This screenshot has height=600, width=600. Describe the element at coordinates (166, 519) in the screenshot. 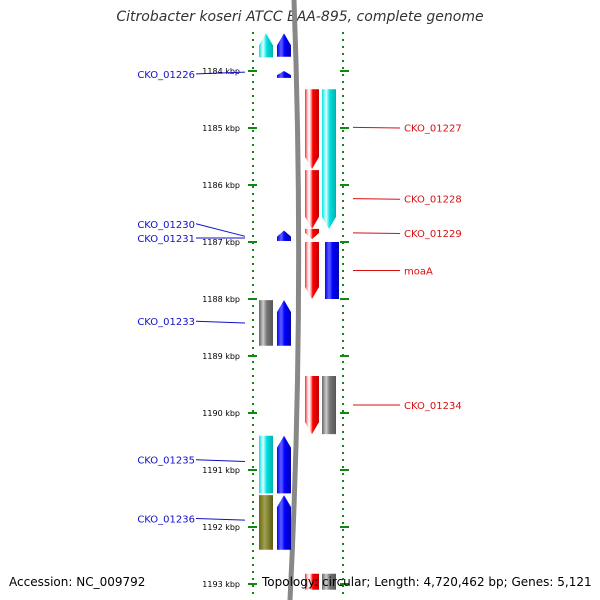

I see `gene-label-cko_01236: CKO_01236` at that location.